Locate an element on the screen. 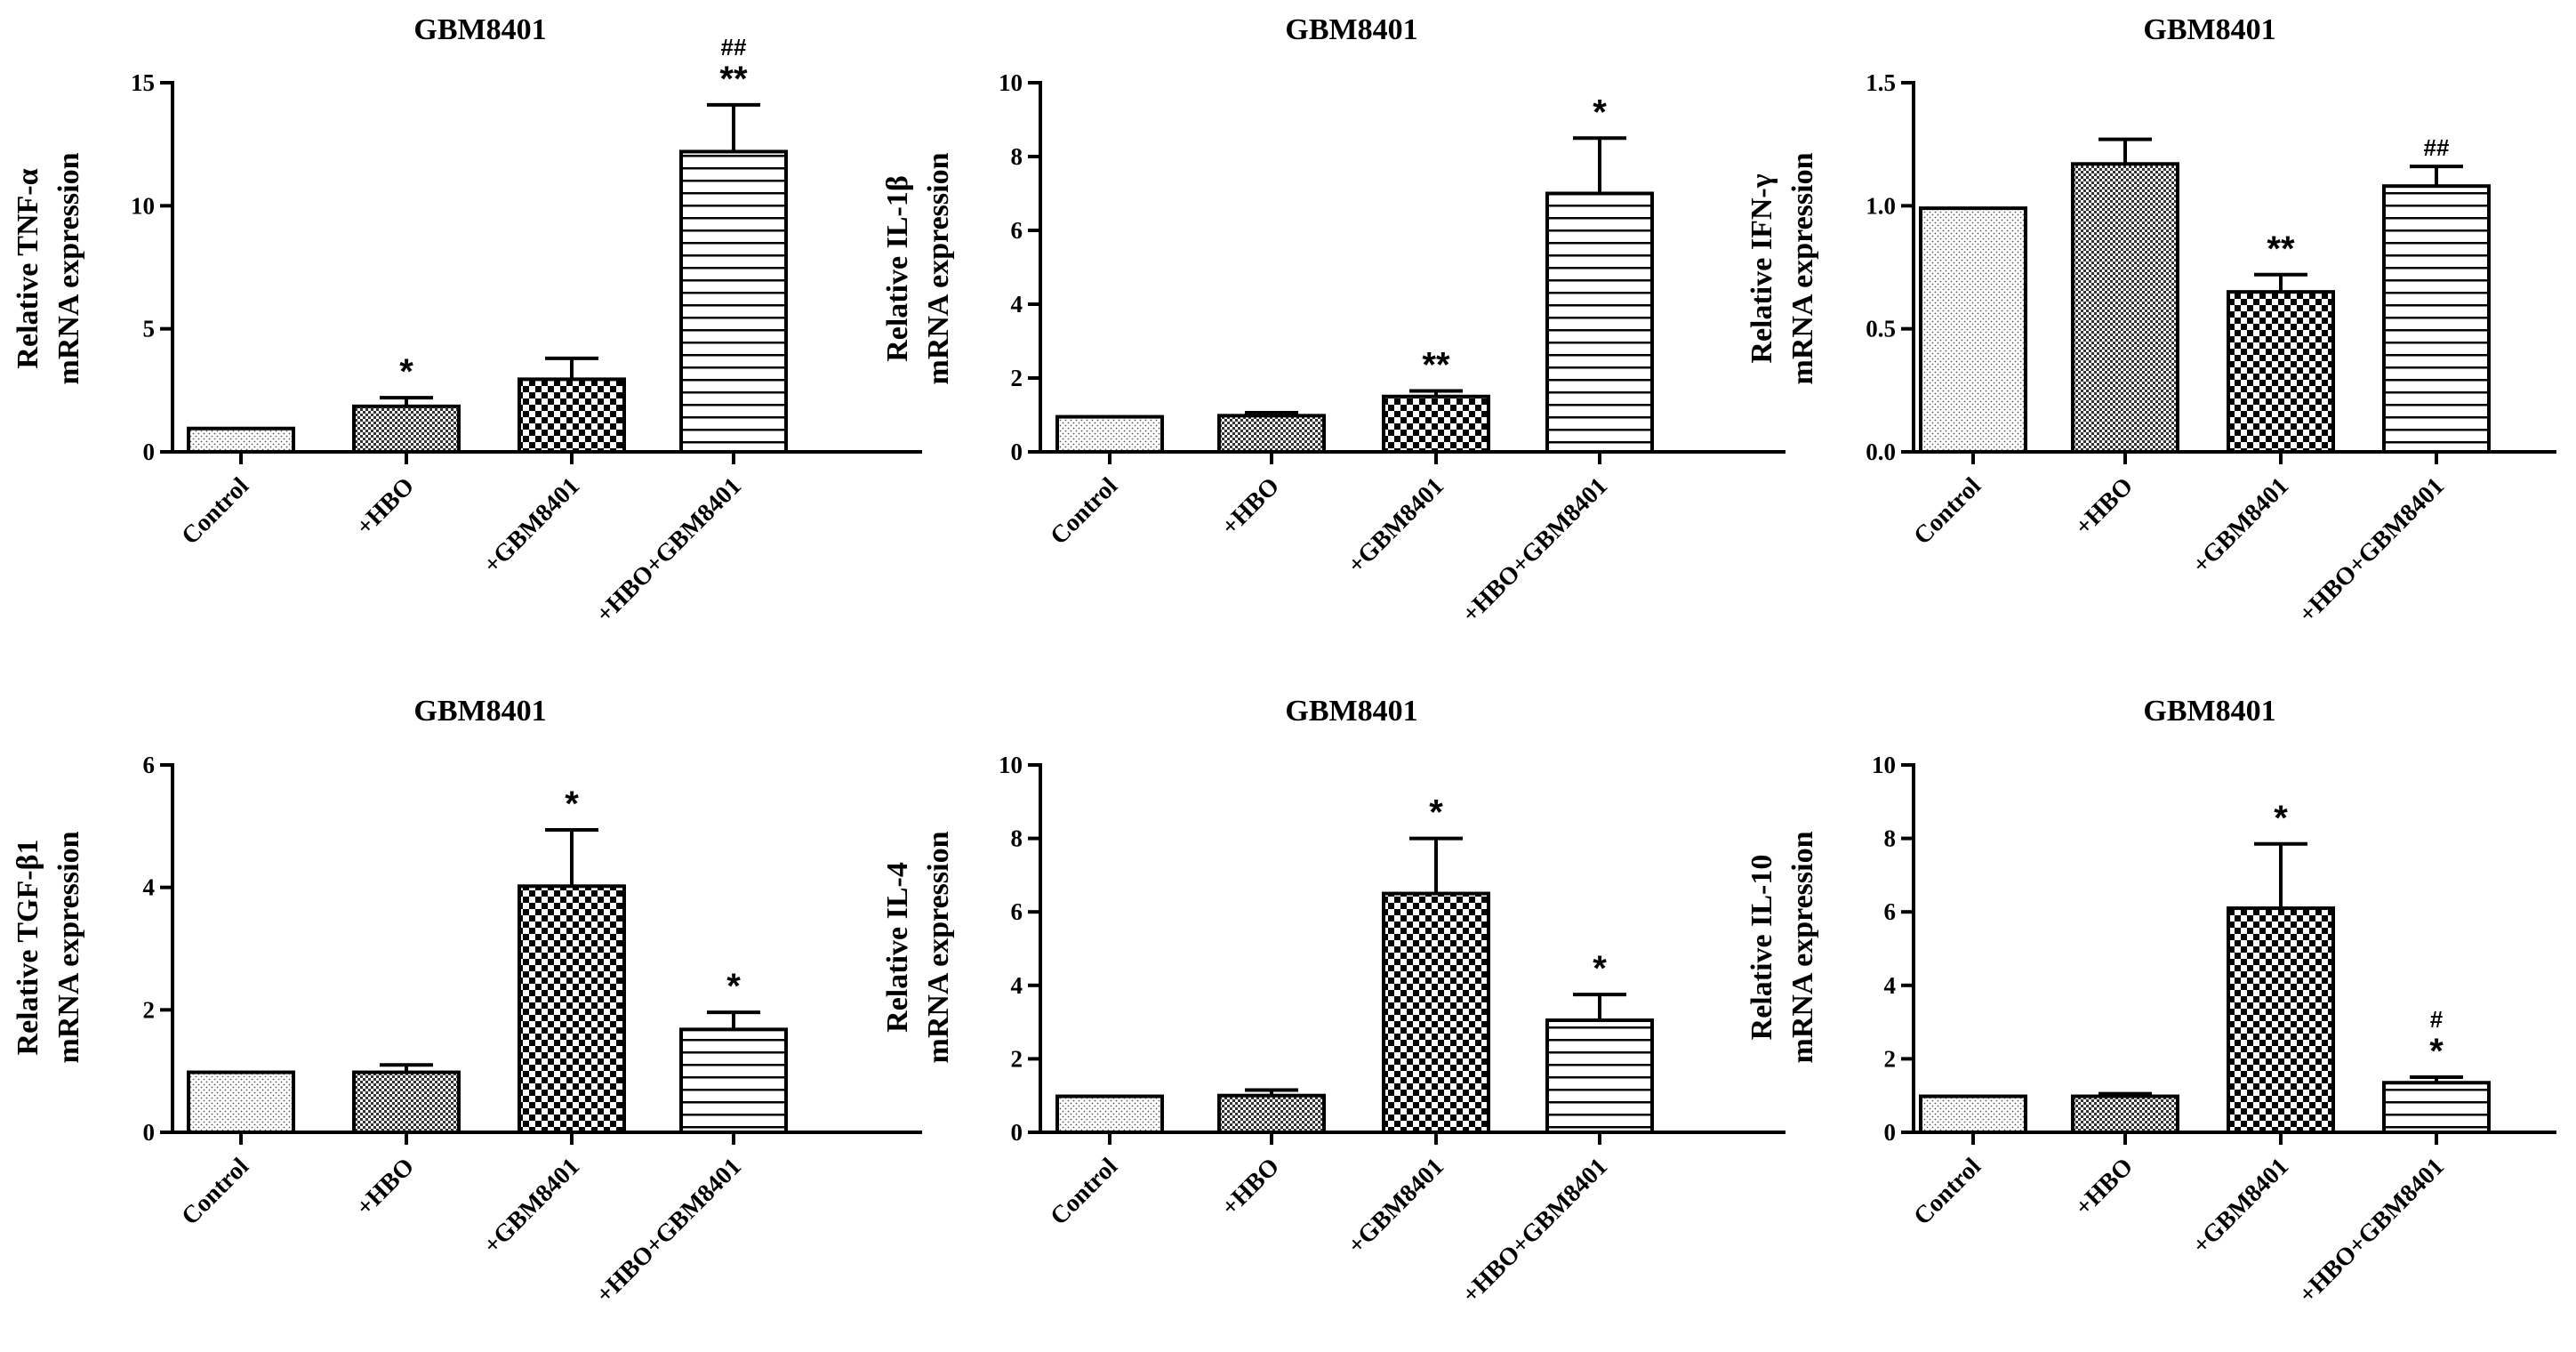 The width and height of the screenshot is (2576, 1352). y-axis-label-line1: Relative IFN-γ is located at coordinates (1761, 268).